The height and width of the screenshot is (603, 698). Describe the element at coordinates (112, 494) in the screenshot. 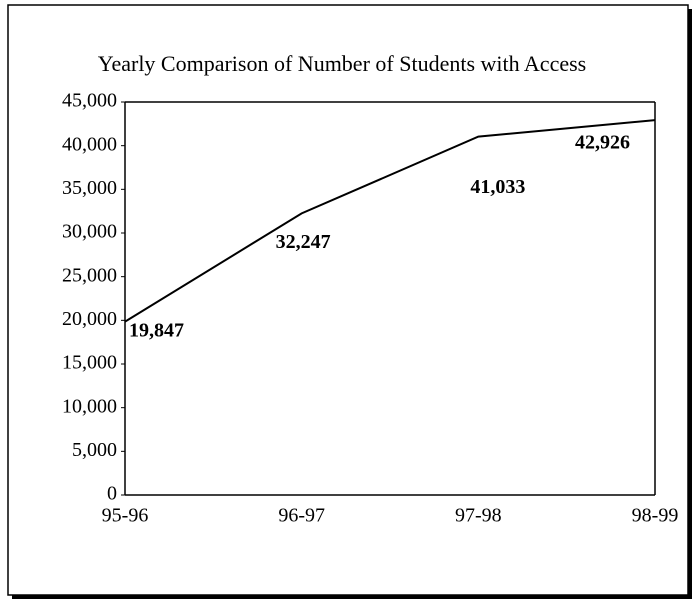

I see `y-tick-label: 0` at that location.